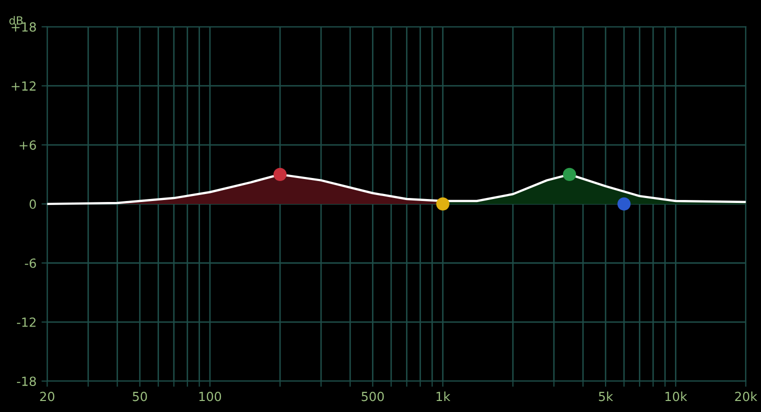  I want to click on y-tick-label: +6, so click(28, 145).